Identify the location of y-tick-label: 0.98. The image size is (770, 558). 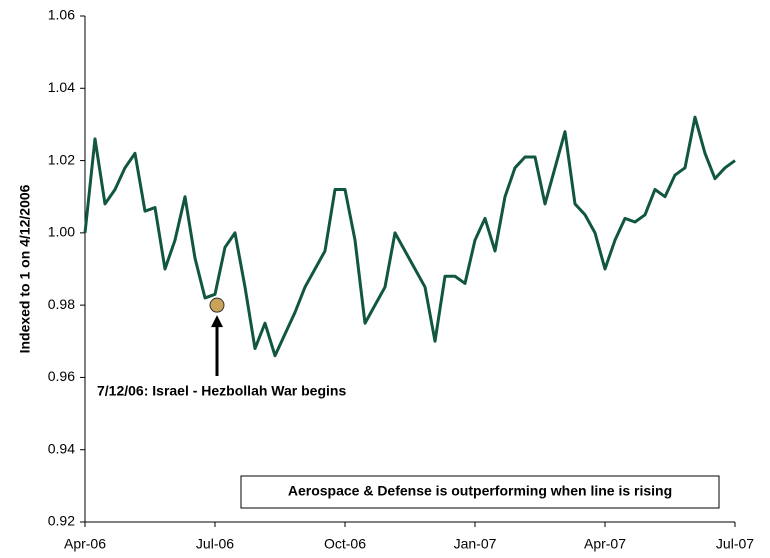
(61, 304).